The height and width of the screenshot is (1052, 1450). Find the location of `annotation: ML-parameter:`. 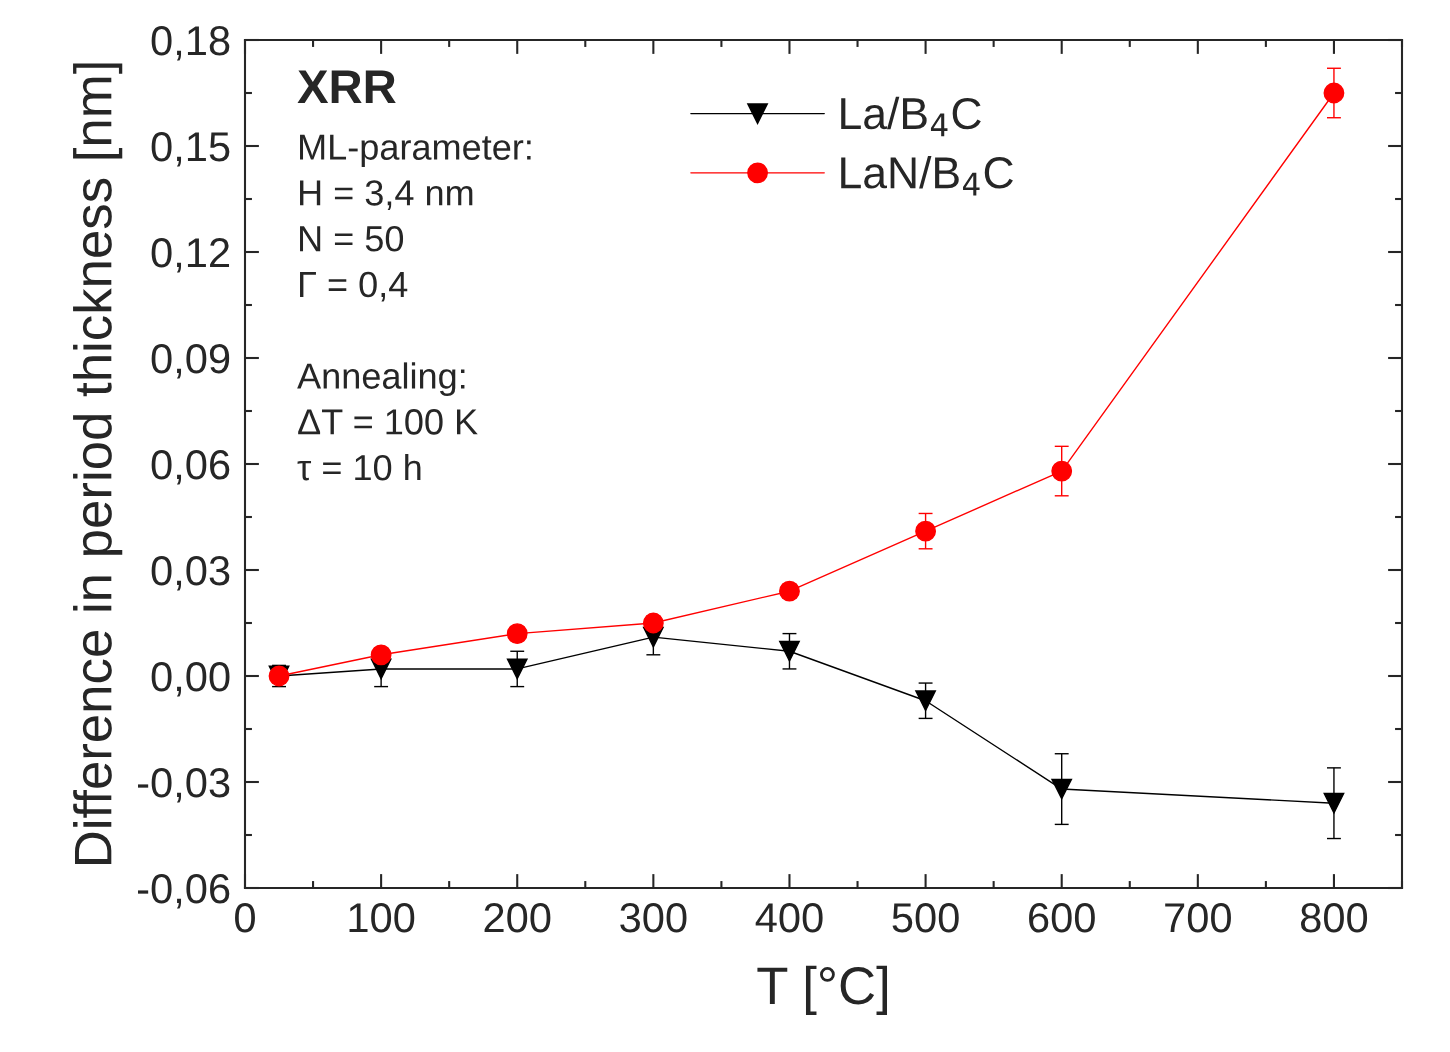

annotation: ML-parameter: is located at coordinates (415, 151).